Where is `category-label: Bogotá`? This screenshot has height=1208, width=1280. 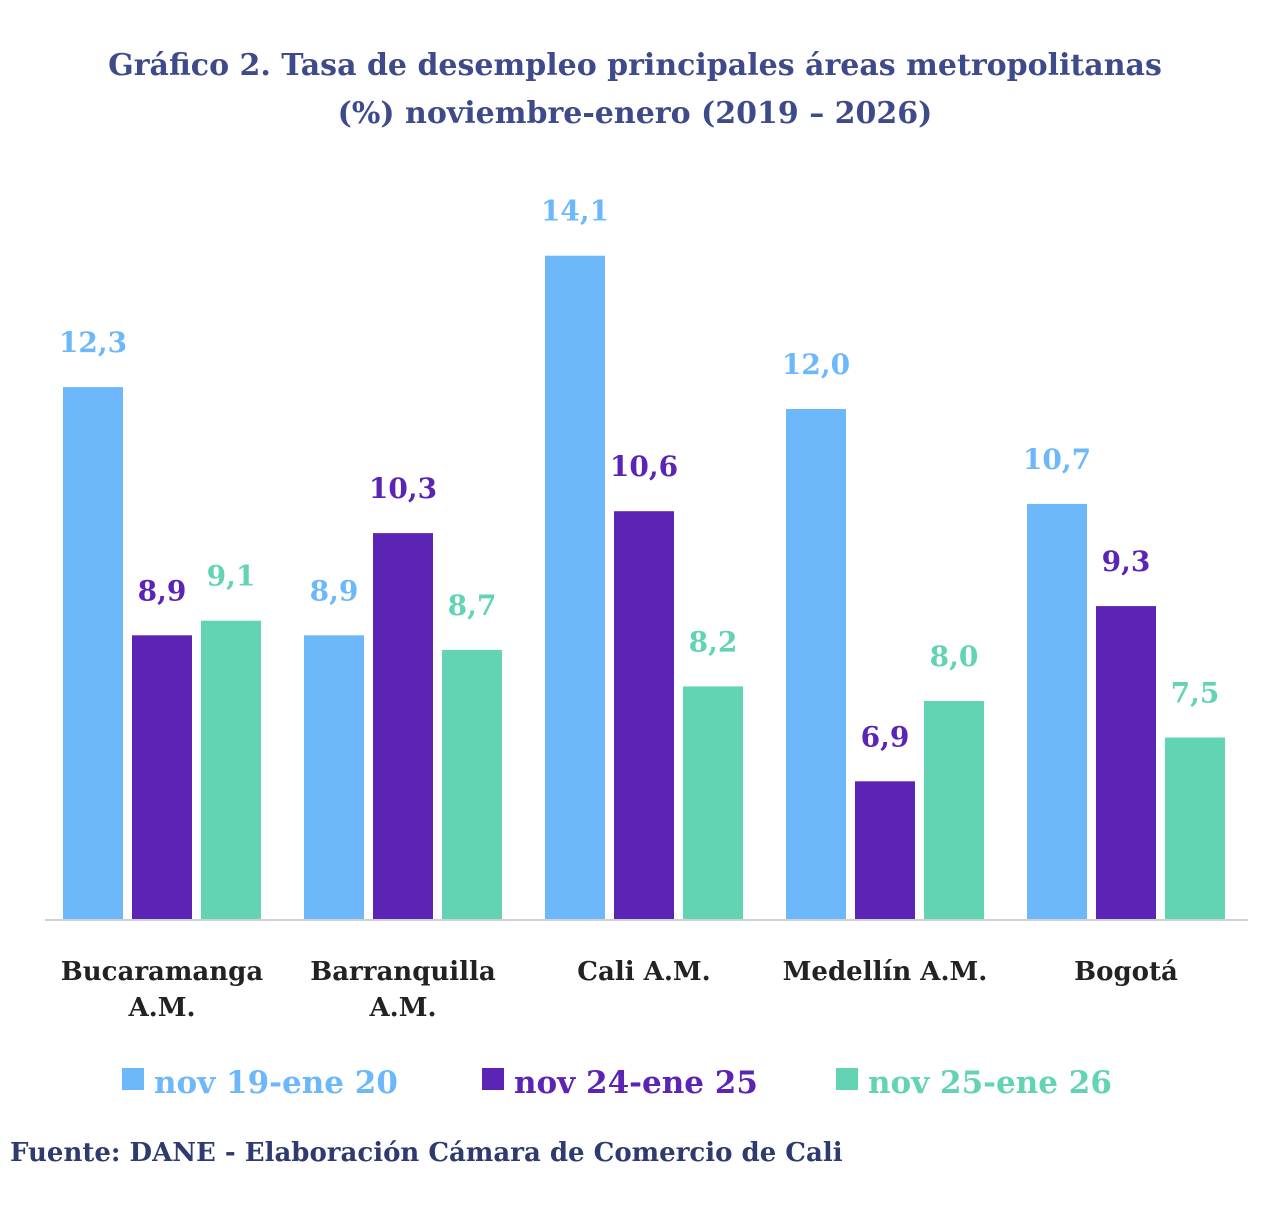 category-label: Bogotá is located at coordinates (1126, 972).